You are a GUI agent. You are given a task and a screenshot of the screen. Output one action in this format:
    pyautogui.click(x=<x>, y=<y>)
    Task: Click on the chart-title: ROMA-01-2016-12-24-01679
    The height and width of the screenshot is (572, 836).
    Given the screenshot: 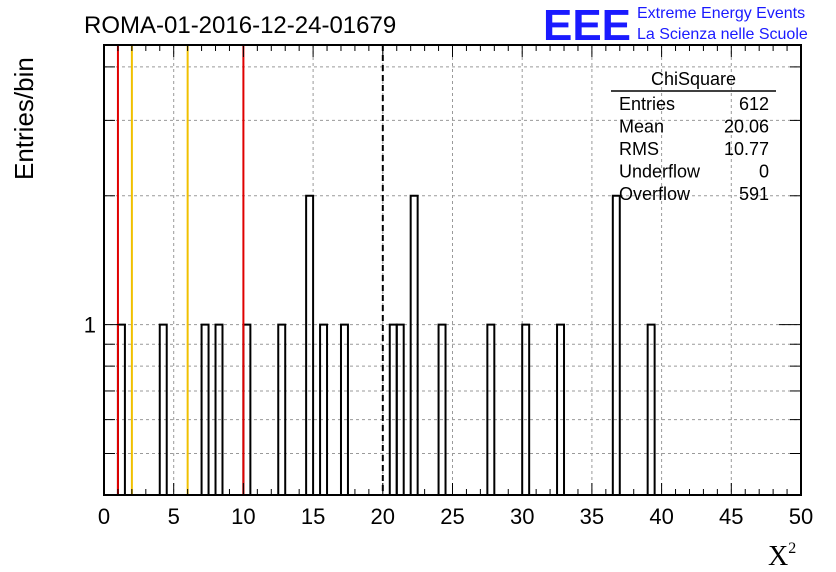 What is the action you would take?
    pyautogui.click(x=240, y=25)
    